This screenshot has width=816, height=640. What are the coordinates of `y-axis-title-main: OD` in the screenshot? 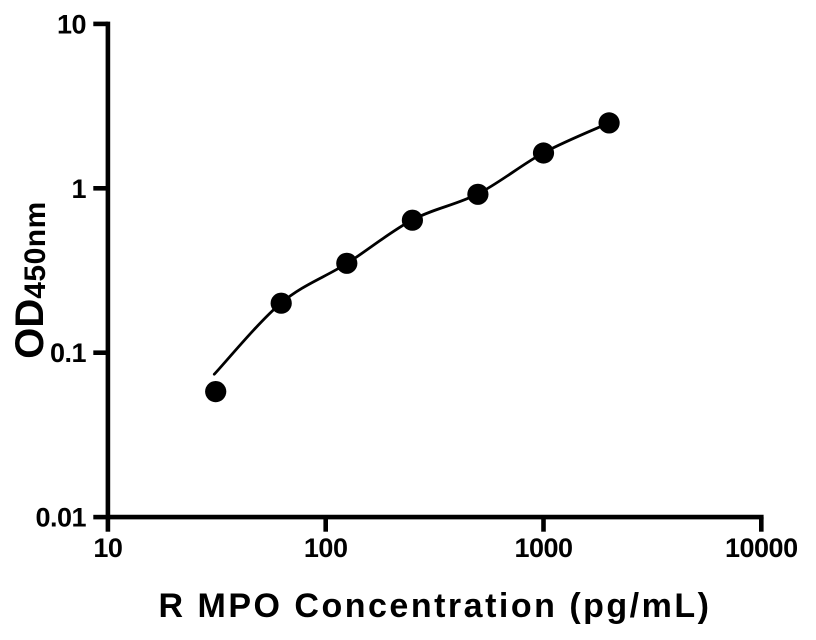 It's located at (30, 328).